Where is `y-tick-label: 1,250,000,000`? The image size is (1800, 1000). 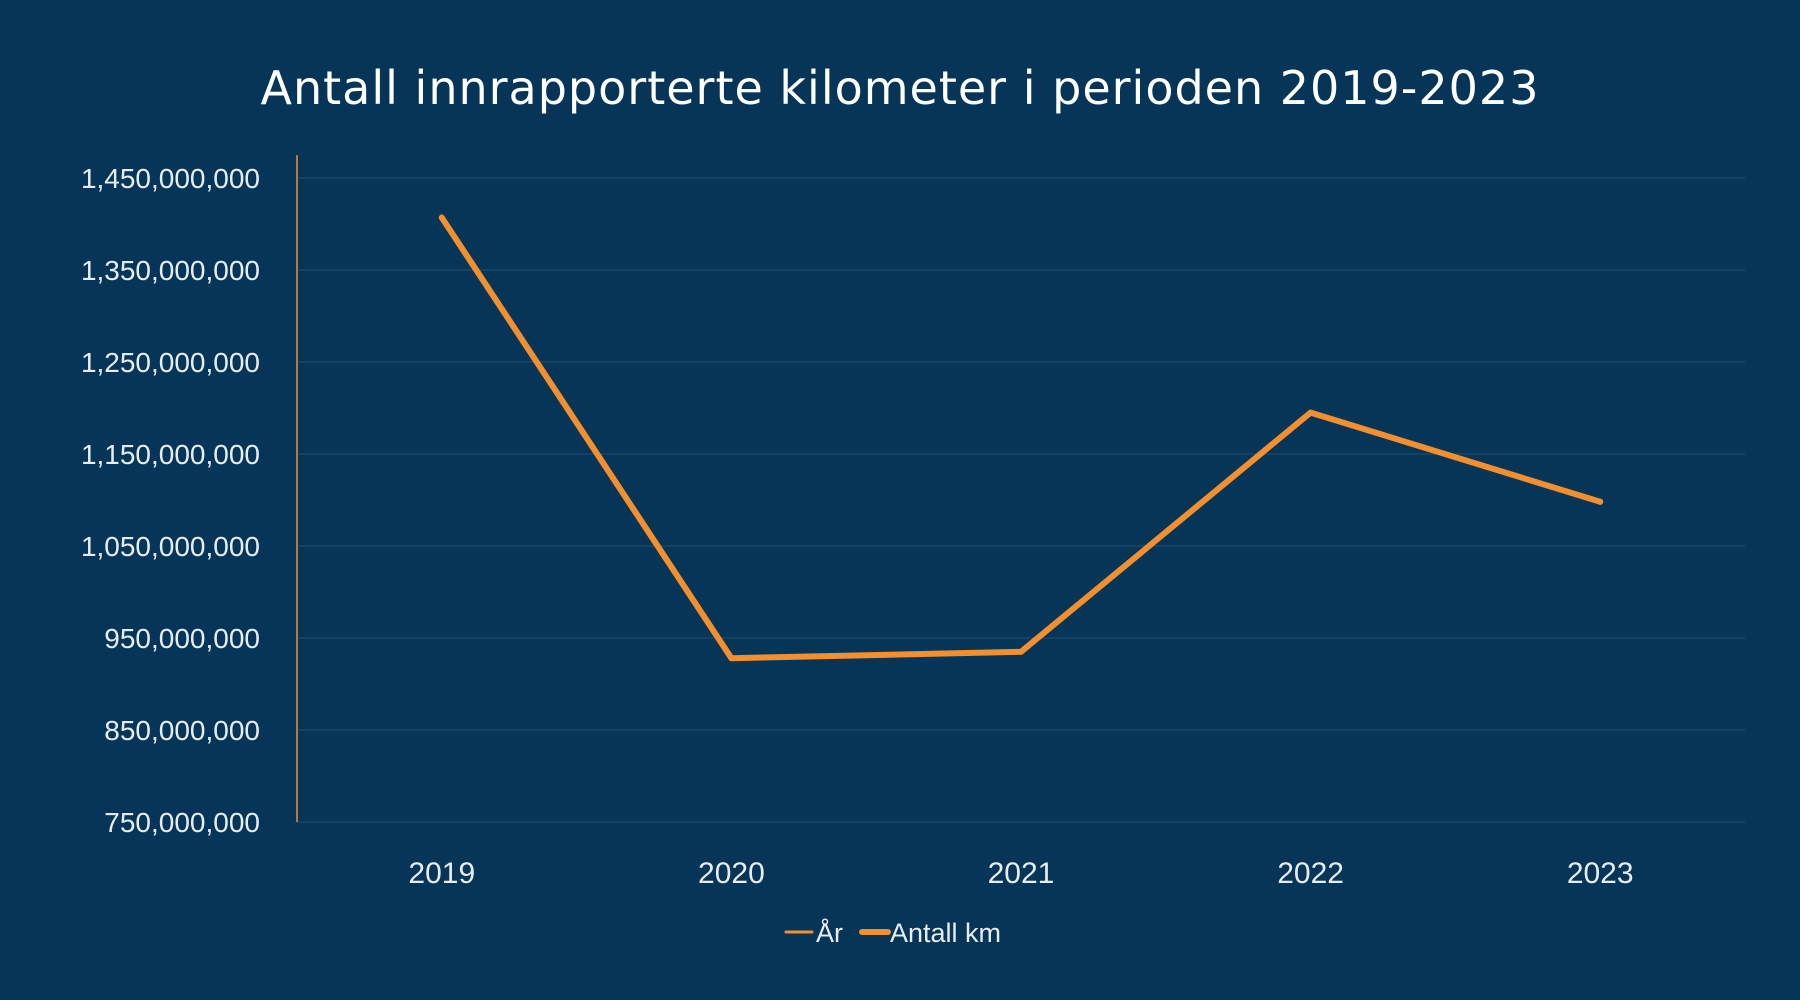 y-tick-label: 1,250,000,000 is located at coordinates (170, 362).